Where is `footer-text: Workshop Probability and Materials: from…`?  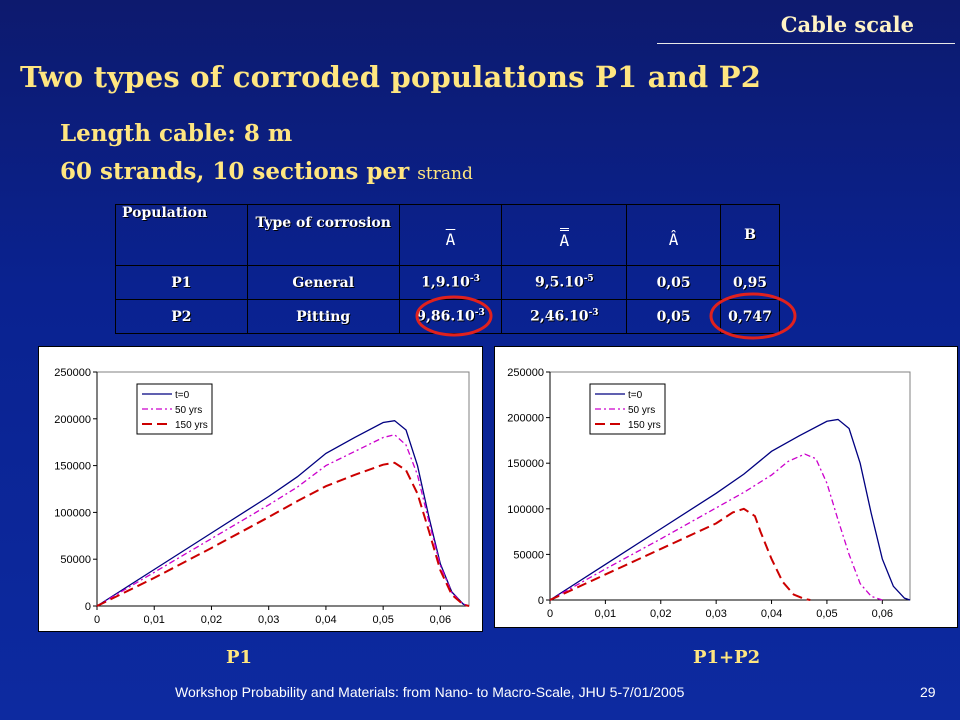
footer-text: Workshop Probability and Materials: from… is located at coordinates (430, 692).